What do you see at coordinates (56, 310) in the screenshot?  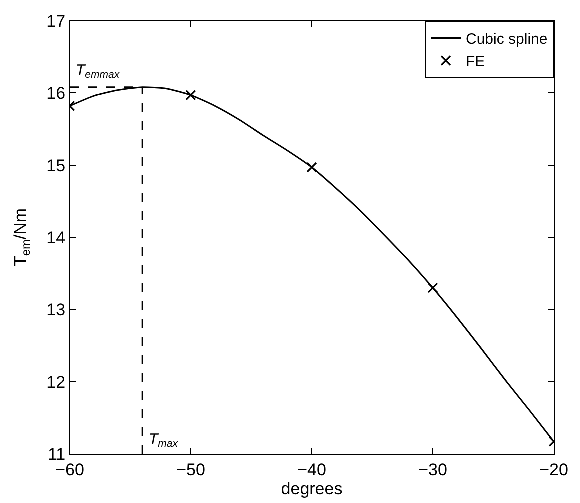 I see `y-tick-label: 13` at bounding box center [56, 310].